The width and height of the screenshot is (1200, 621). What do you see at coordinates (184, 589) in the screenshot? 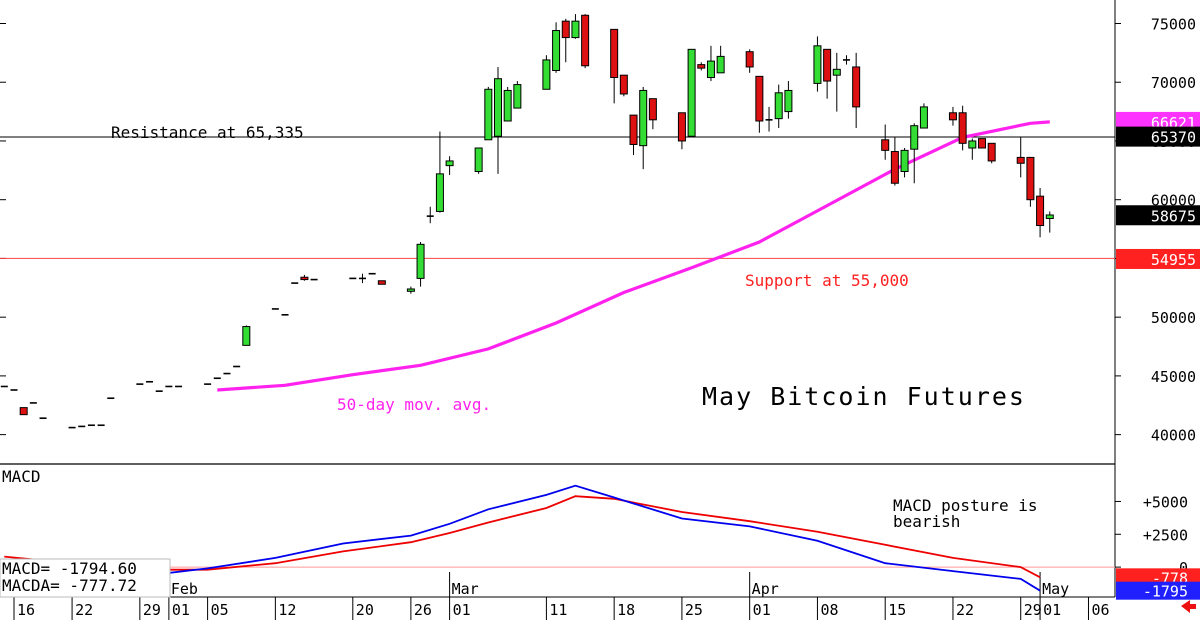
I see `month-label: Feb` at bounding box center [184, 589].